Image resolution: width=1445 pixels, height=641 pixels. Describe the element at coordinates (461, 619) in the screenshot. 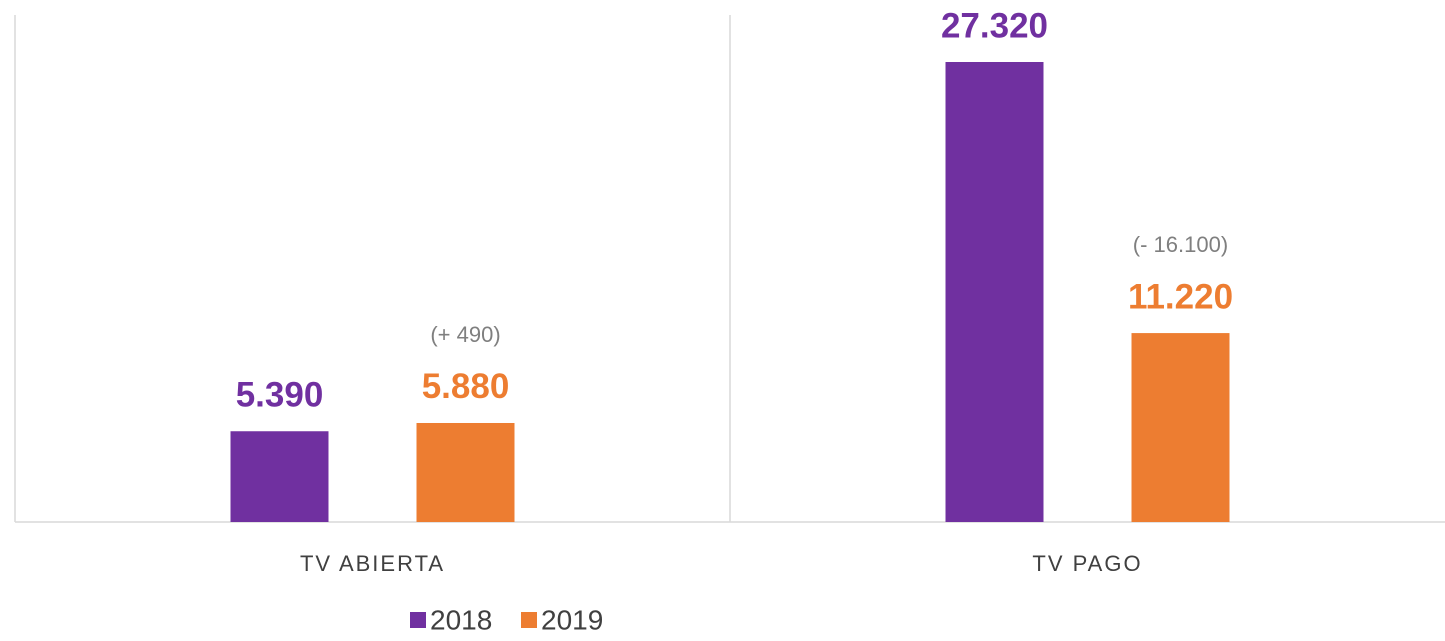

I see `legend-label: 2018` at that location.